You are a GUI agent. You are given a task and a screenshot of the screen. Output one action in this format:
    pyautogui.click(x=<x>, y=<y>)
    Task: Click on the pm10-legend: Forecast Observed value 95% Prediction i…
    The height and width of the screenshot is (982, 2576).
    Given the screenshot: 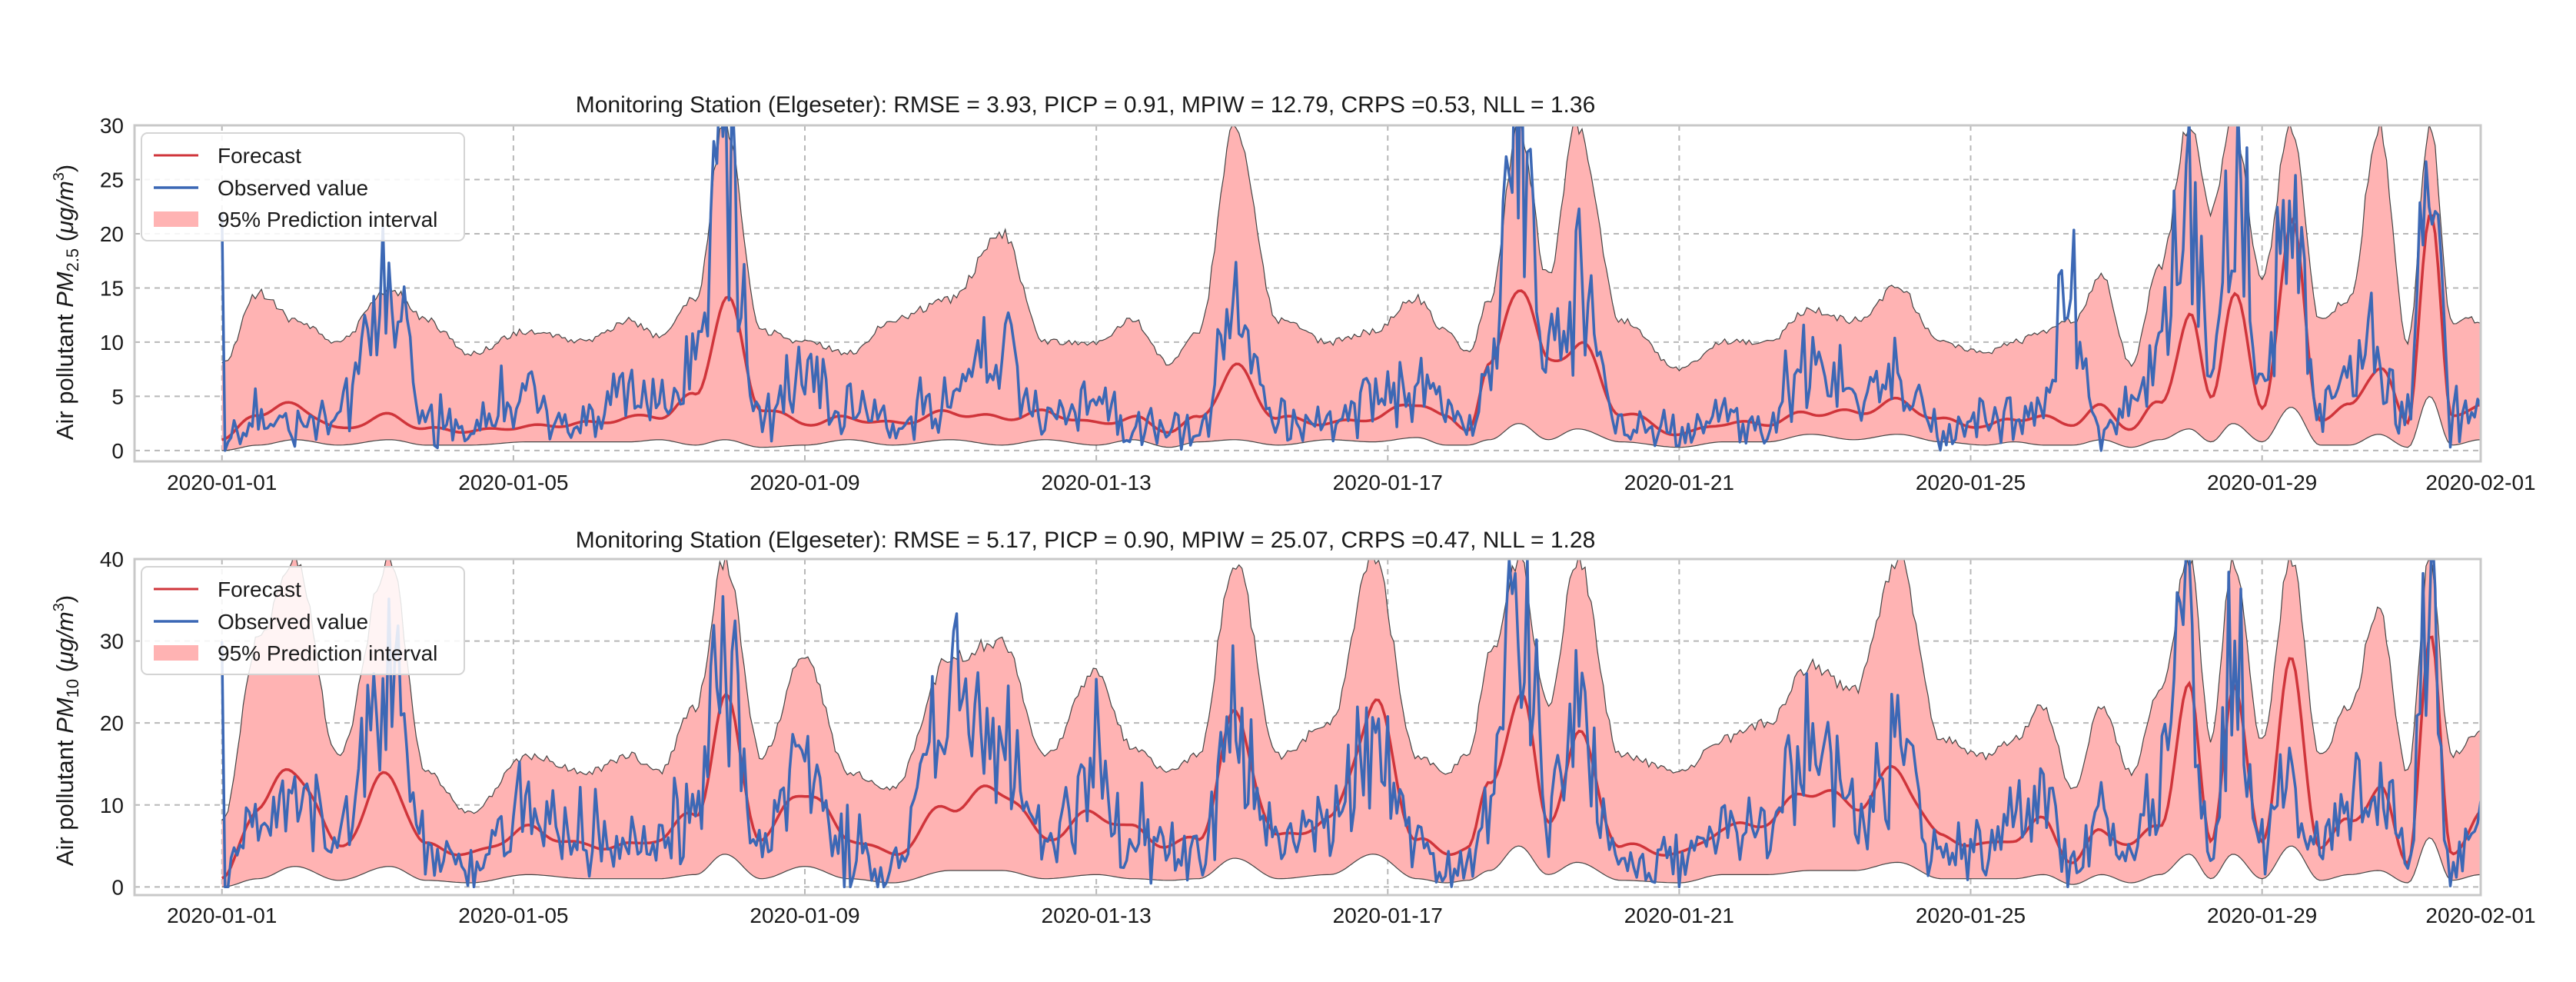 What is the action you would take?
    pyautogui.click(x=303, y=620)
    